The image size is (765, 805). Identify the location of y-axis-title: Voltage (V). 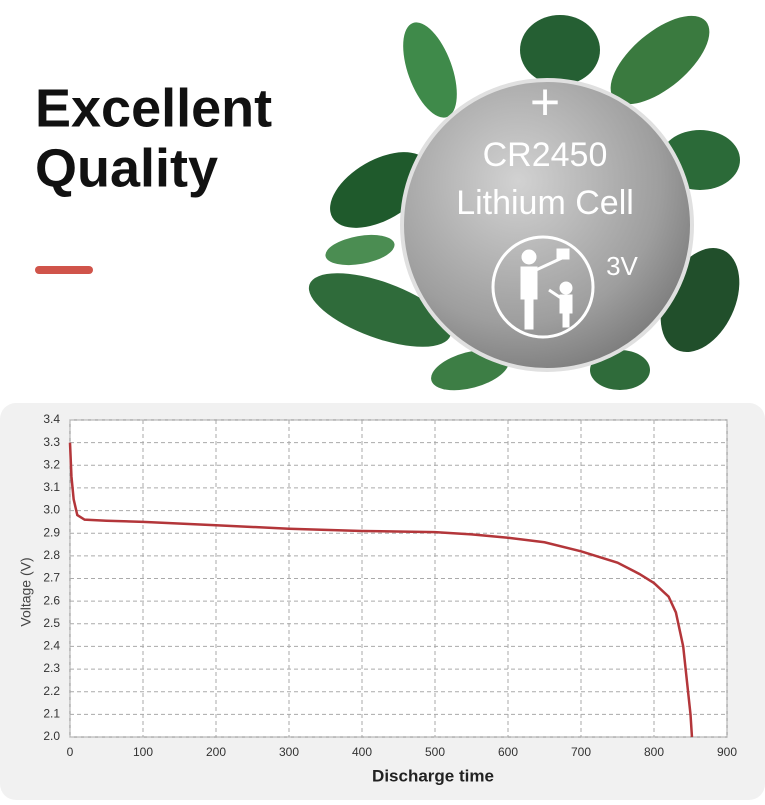
(26, 591).